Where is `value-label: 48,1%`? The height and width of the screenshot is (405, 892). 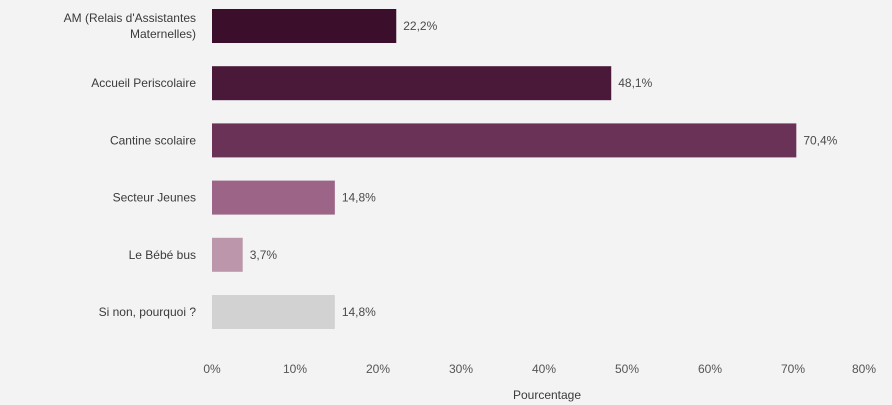 value-label: 48,1% is located at coordinates (635, 83).